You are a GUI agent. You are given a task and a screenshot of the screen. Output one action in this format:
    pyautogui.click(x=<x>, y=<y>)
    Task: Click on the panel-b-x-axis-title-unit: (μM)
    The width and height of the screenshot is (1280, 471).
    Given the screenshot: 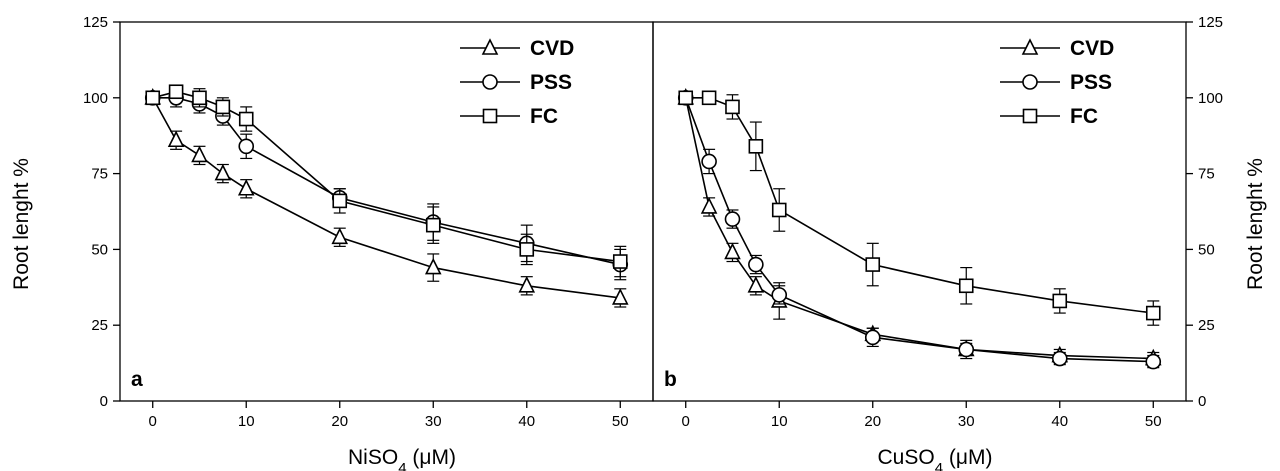 What is the action you would take?
    pyautogui.click(x=967, y=457)
    